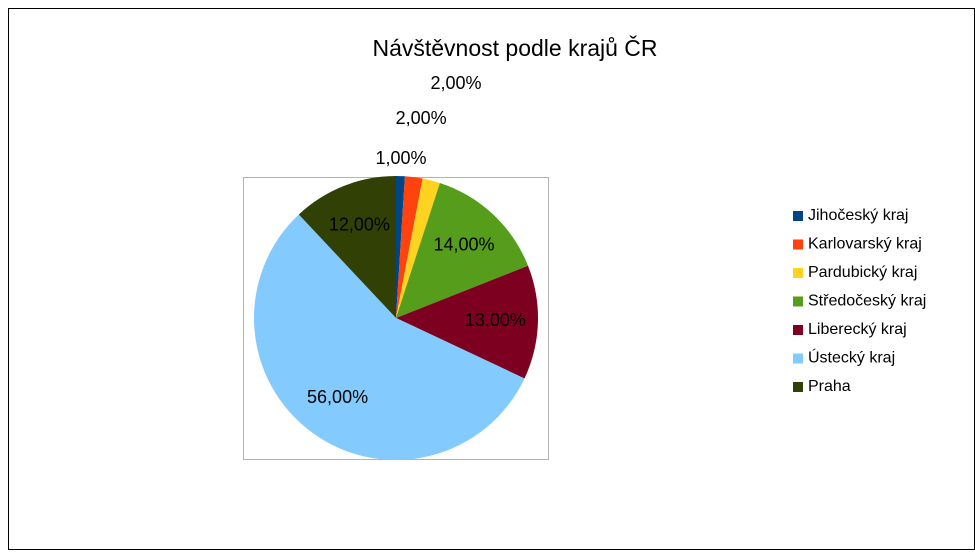 This screenshot has height=555, width=975. Describe the element at coordinates (495, 320) in the screenshot. I see `data-label: 13,00%` at that location.